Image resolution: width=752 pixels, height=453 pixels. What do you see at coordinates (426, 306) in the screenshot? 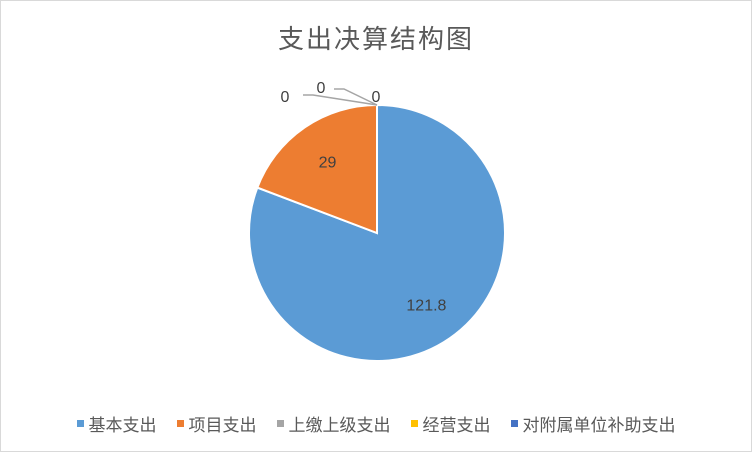
I see `data-label-0: 121.8` at bounding box center [426, 306].